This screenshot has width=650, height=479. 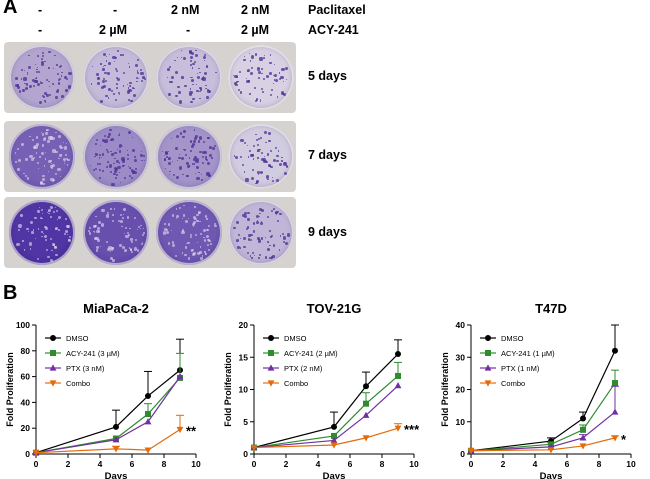 What do you see at coordinates (255, 30) in the screenshot?
I see `acy-cond-4: 2 µM` at bounding box center [255, 30].